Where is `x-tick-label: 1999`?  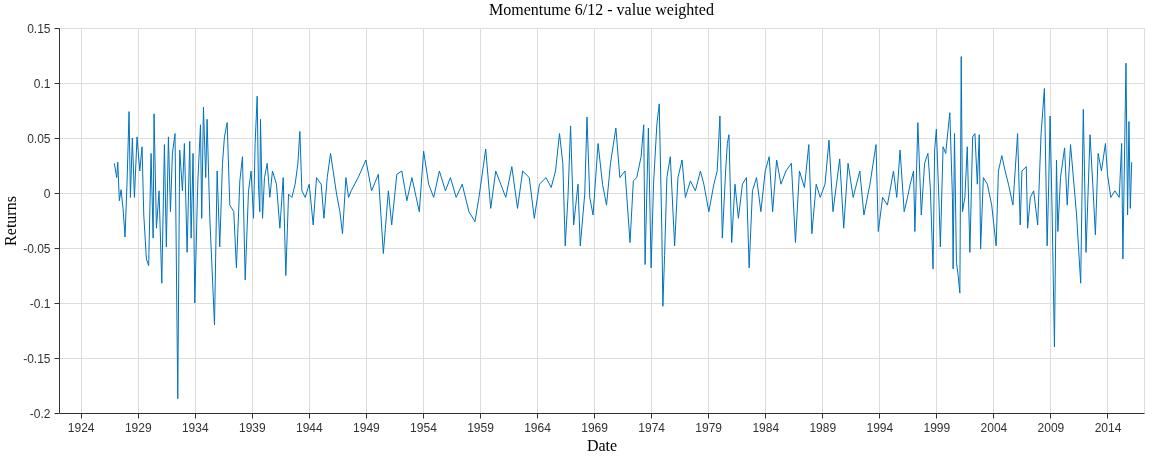 x-tick-label: 1999 is located at coordinates (937, 427).